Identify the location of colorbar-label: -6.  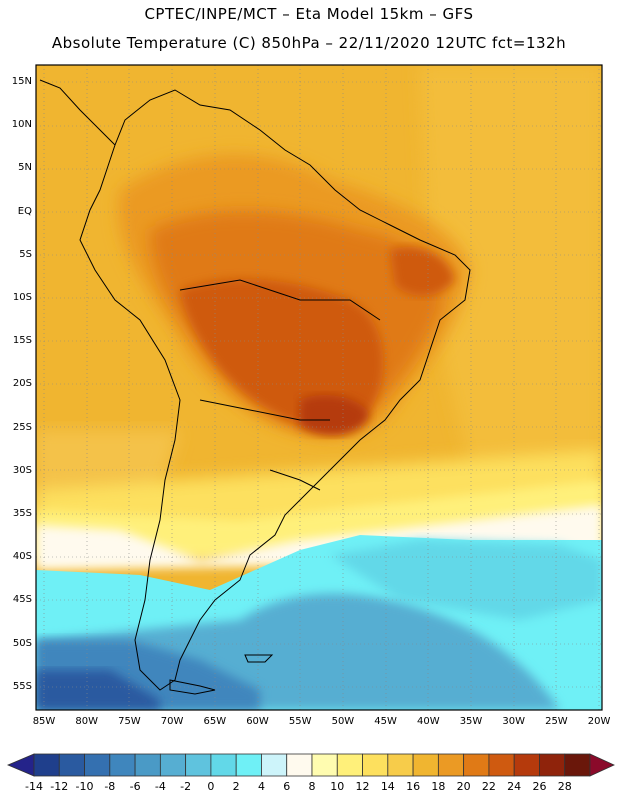
(135, 786).